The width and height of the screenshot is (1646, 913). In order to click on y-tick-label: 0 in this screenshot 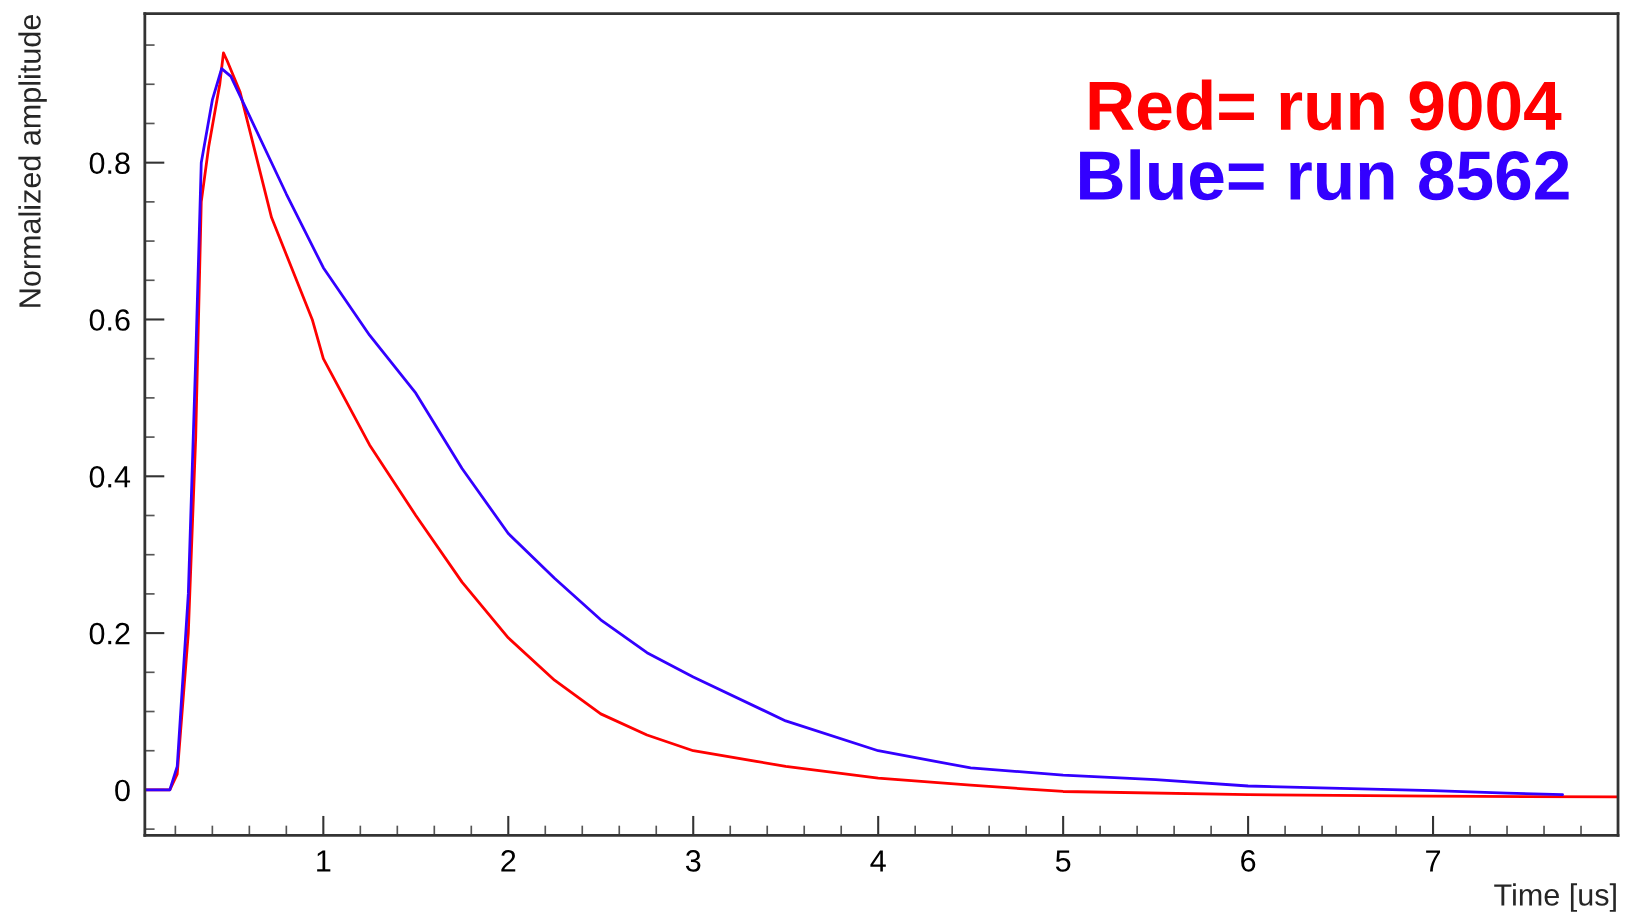, I will do `click(122, 790)`.